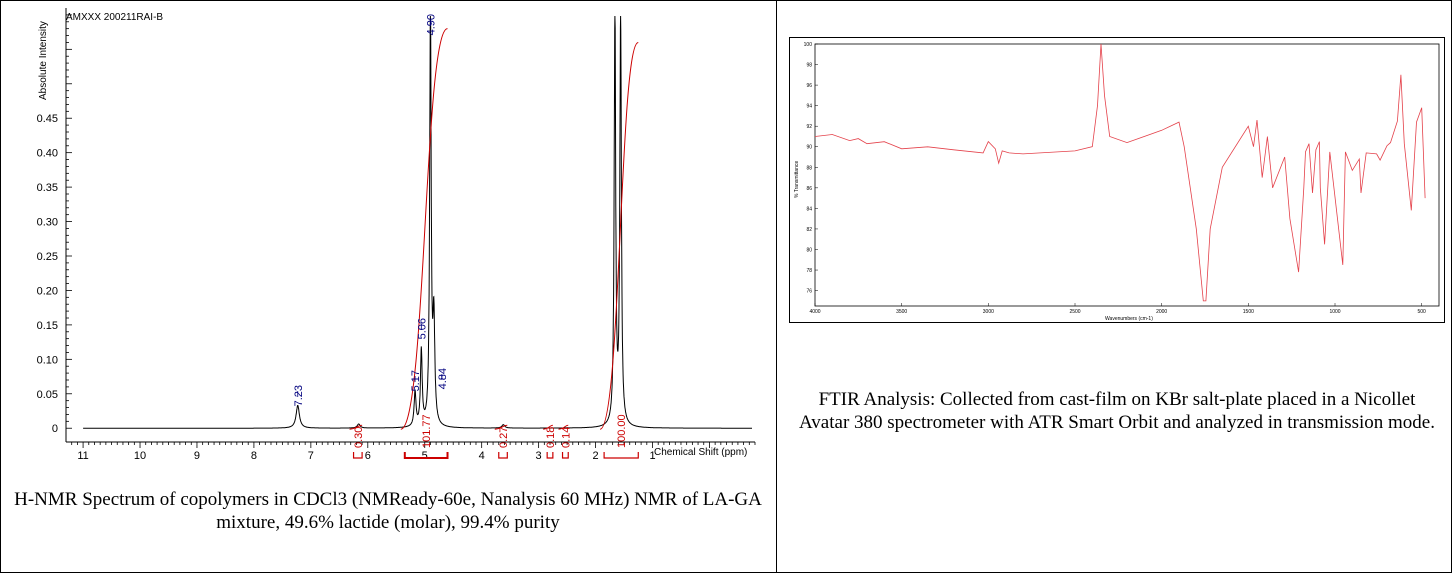  I want to click on ftir-x-axis-label: Wavenumbers (cm-1), so click(1129, 319).